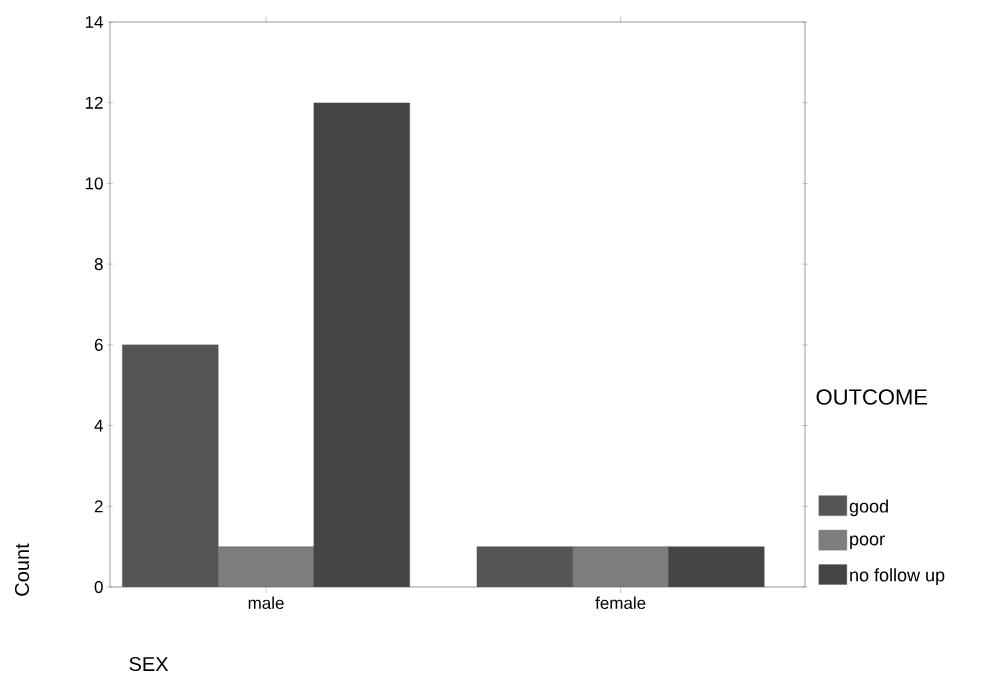 The width and height of the screenshot is (1008, 691). What do you see at coordinates (98, 587) in the screenshot?
I see `y-tick-label: 0` at bounding box center [98, 587].